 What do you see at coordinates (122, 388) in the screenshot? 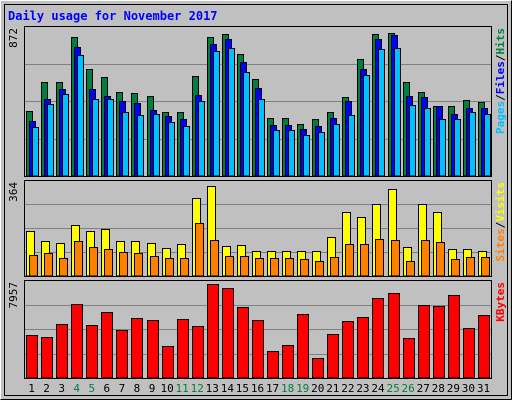
I see `x-tick-label-7: 7` at bounding box center [122, 388].